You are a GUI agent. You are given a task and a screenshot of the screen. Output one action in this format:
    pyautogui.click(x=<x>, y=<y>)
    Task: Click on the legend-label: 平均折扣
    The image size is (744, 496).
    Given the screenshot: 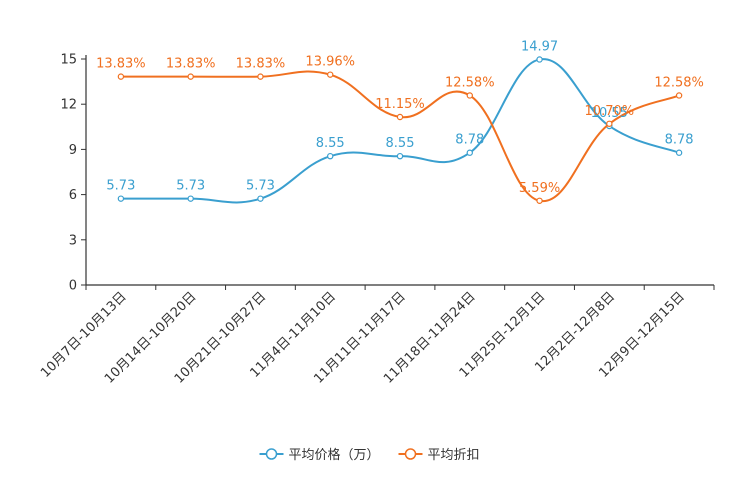 What is the action you would take?
    pyautogui.click(x=454, y=455)
    